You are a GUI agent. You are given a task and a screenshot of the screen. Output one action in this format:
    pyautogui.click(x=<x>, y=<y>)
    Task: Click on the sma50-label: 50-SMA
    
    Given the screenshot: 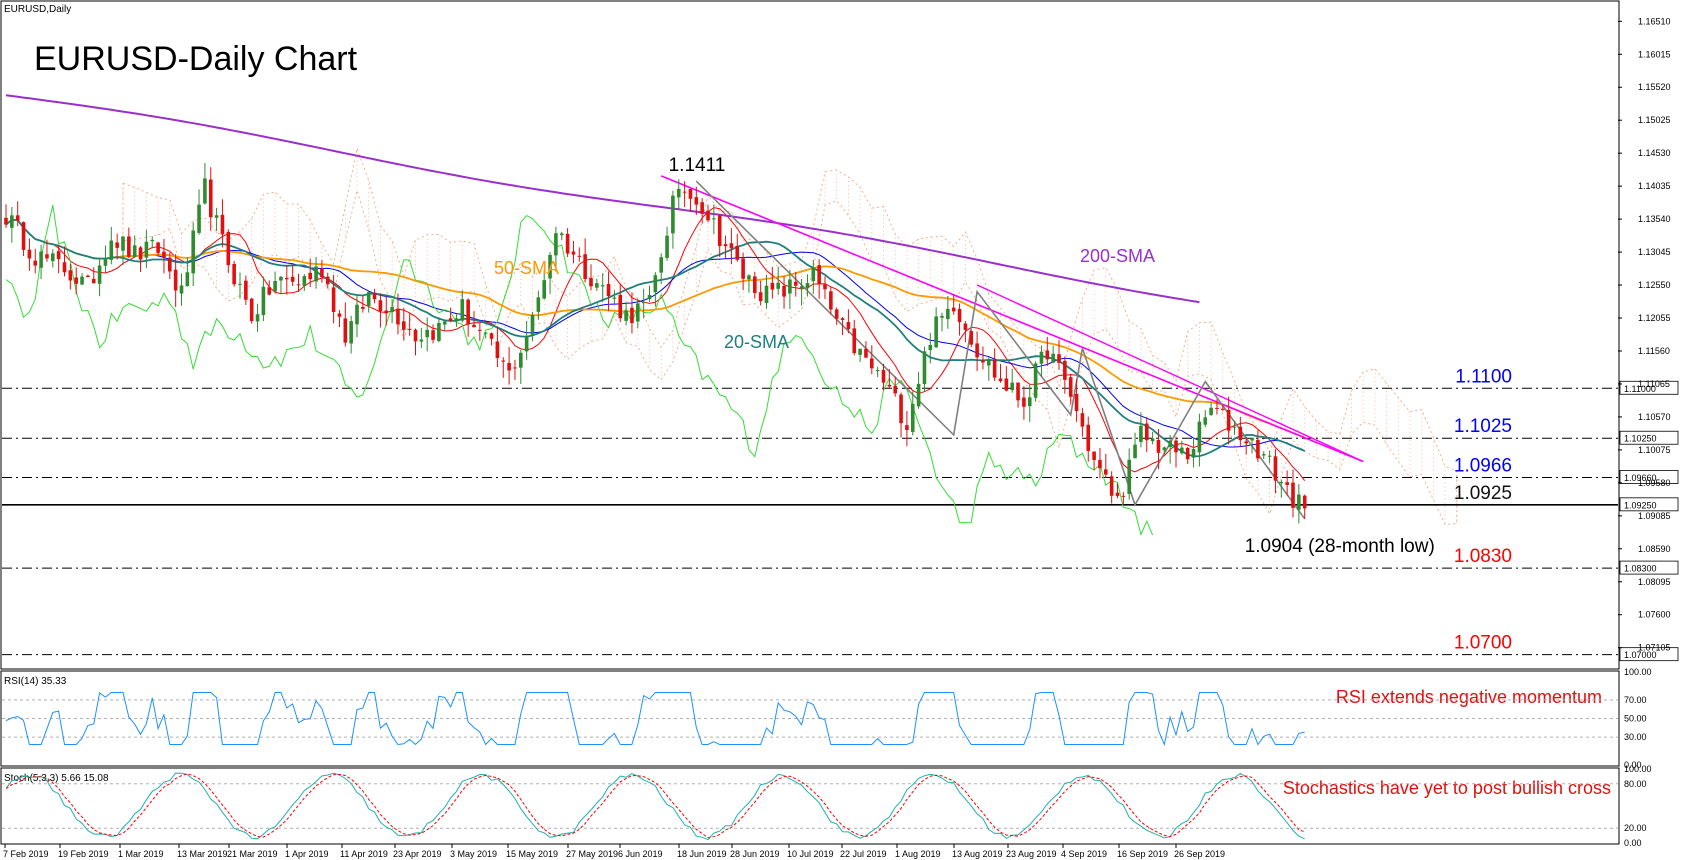 What is the action you would take?
    pyautogui.click(x=526, y=268)
    